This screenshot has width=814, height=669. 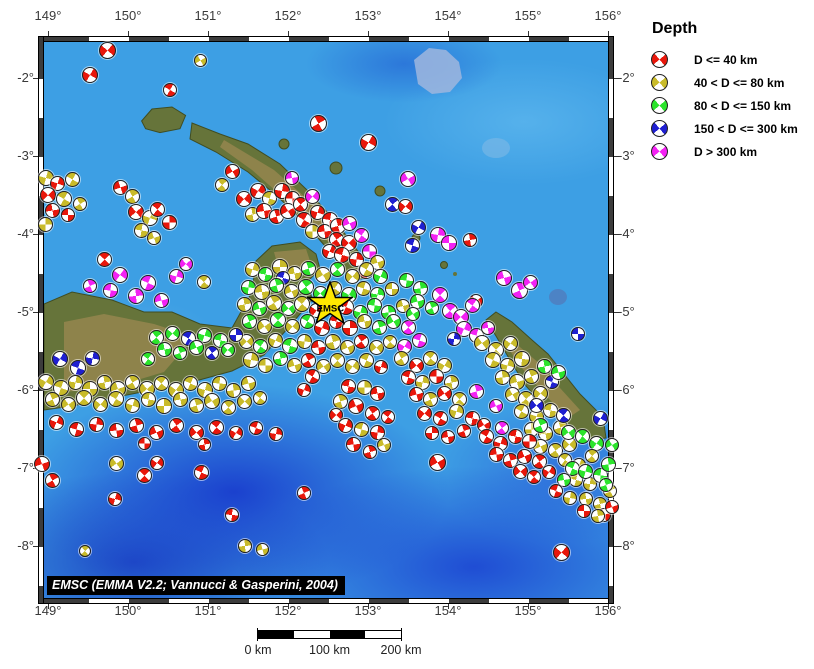 What do you see at coordinates (208, 15) in the screenshot?
I see `lon-tick-label-top: 151°` at bounding box center [208, 15].